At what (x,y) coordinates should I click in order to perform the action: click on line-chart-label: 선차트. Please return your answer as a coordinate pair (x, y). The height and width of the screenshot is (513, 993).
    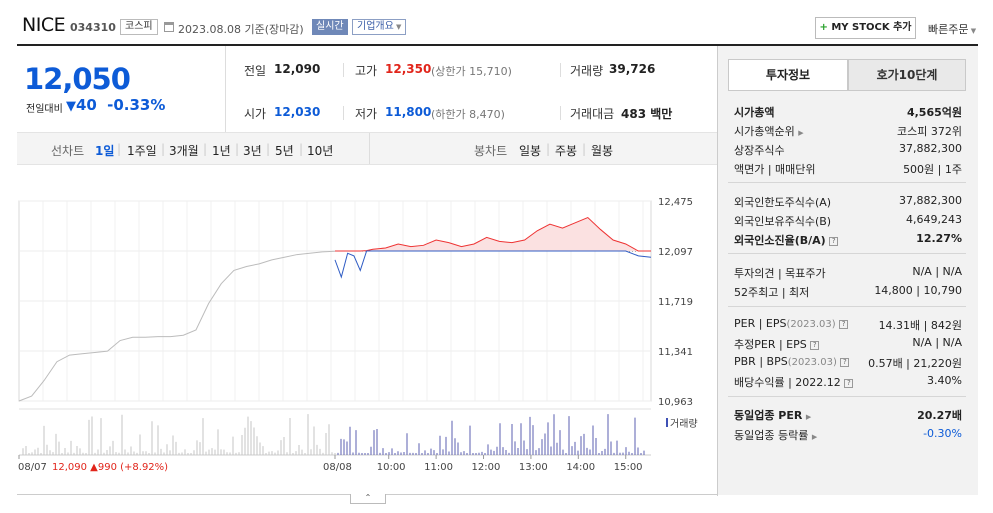
    Looking at the image, I should click on (68, 151).